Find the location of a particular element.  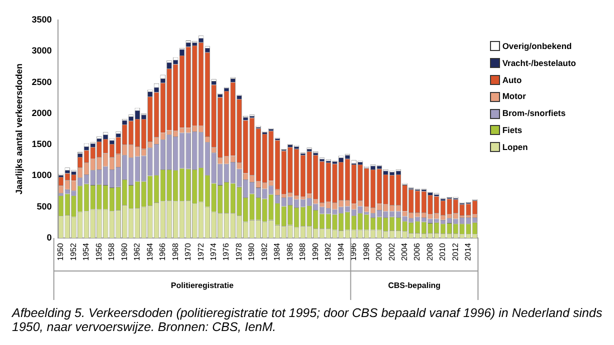

y-tick-label: 3500 is located at coordinates (42, 19).